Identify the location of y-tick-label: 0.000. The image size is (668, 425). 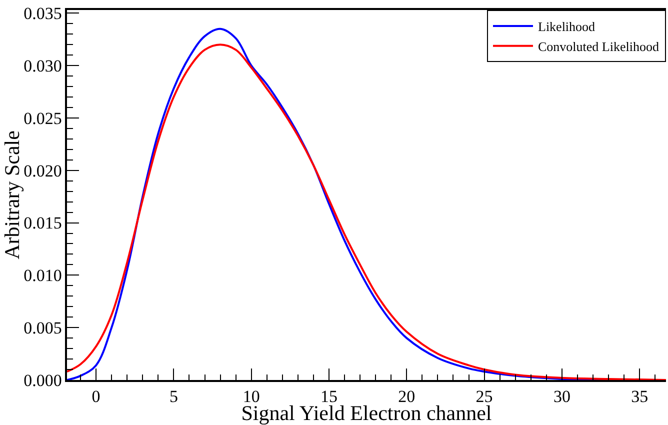
(43, 380).